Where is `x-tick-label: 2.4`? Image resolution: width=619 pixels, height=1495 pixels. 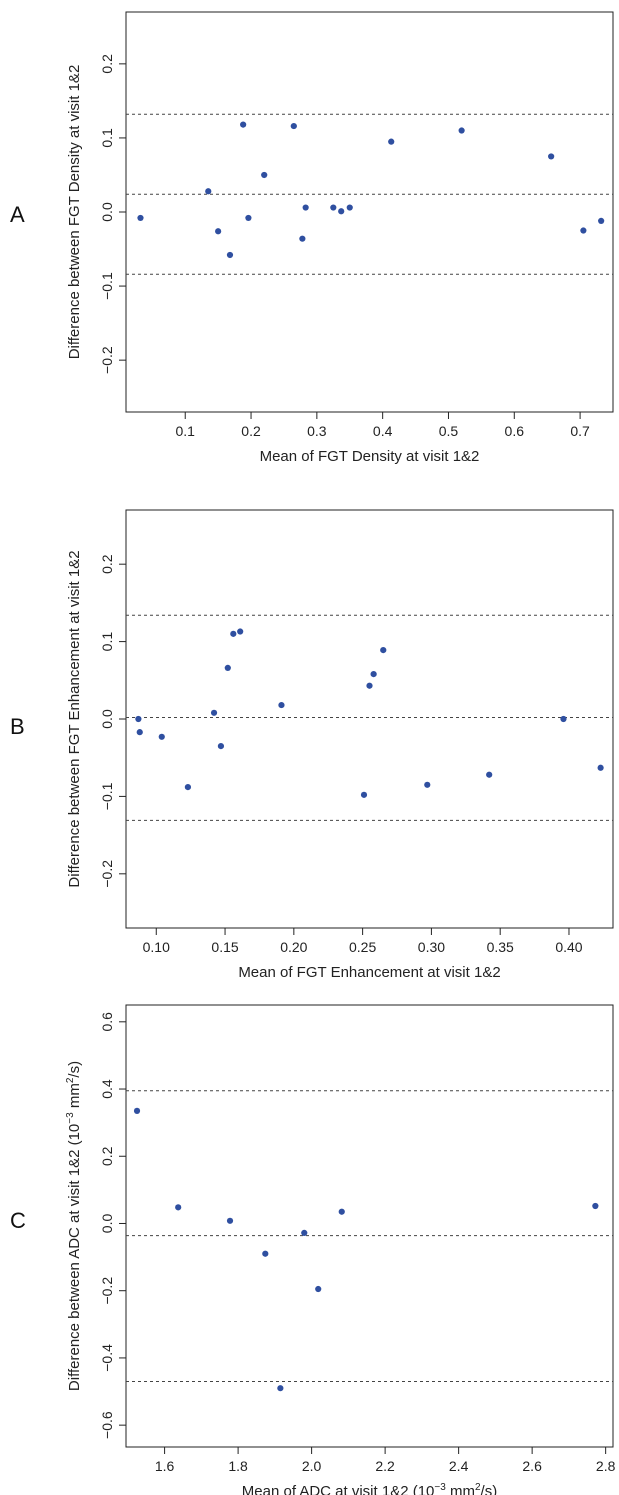
x-tick-label: 2.4 is located at coordinates (459, 1466).